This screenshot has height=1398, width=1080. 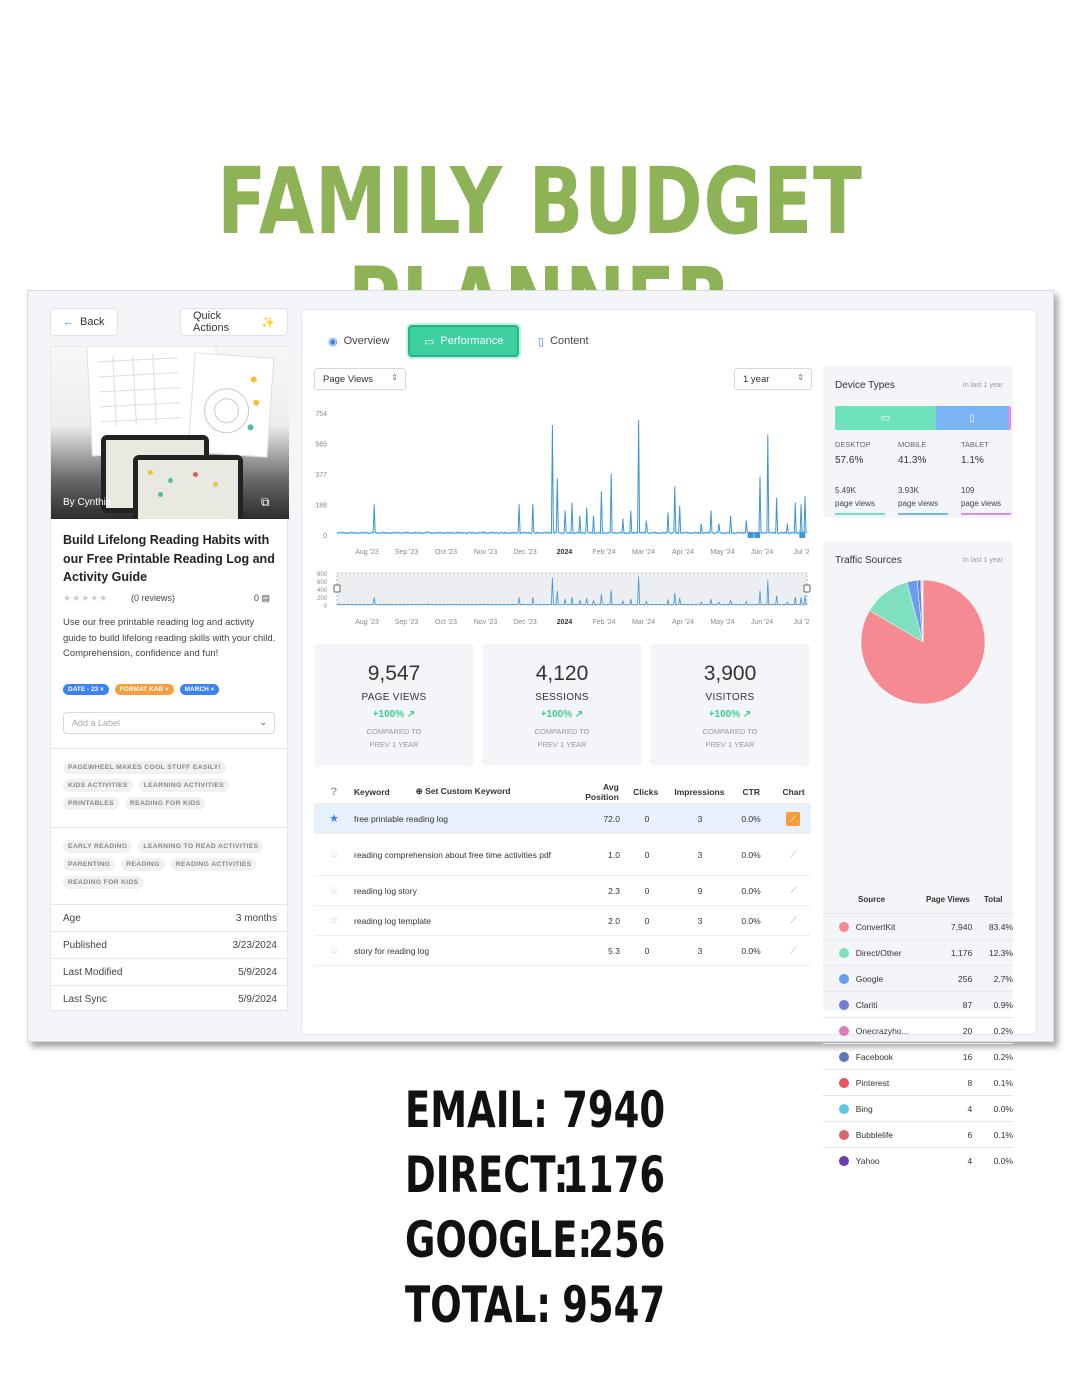 I want to click on back-button: ← Back, so click(x=84, y=322).